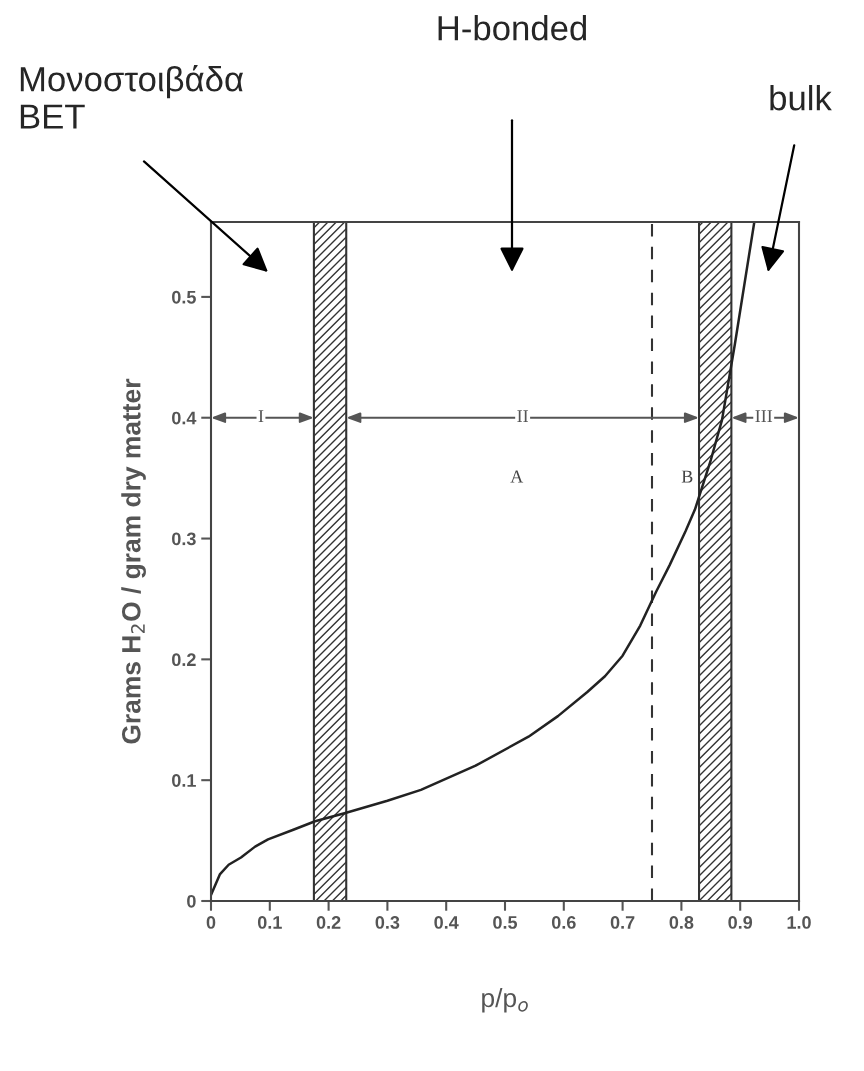 The image size is (864, 1071). I want to click on x-tick-label: 0.3, so click(387, 922).